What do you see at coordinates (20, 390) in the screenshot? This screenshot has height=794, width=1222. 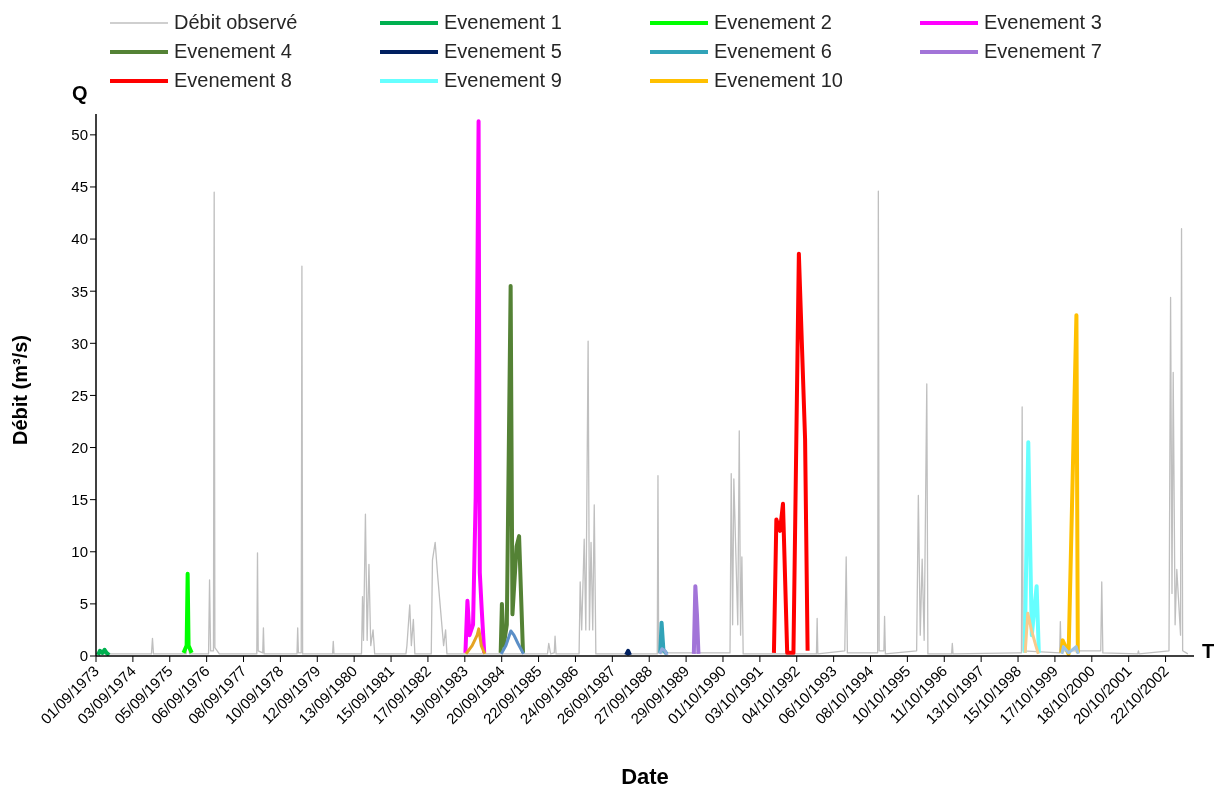 I see `y-axis-title: Débit (m³/s)` at bounding box center [20, 390].